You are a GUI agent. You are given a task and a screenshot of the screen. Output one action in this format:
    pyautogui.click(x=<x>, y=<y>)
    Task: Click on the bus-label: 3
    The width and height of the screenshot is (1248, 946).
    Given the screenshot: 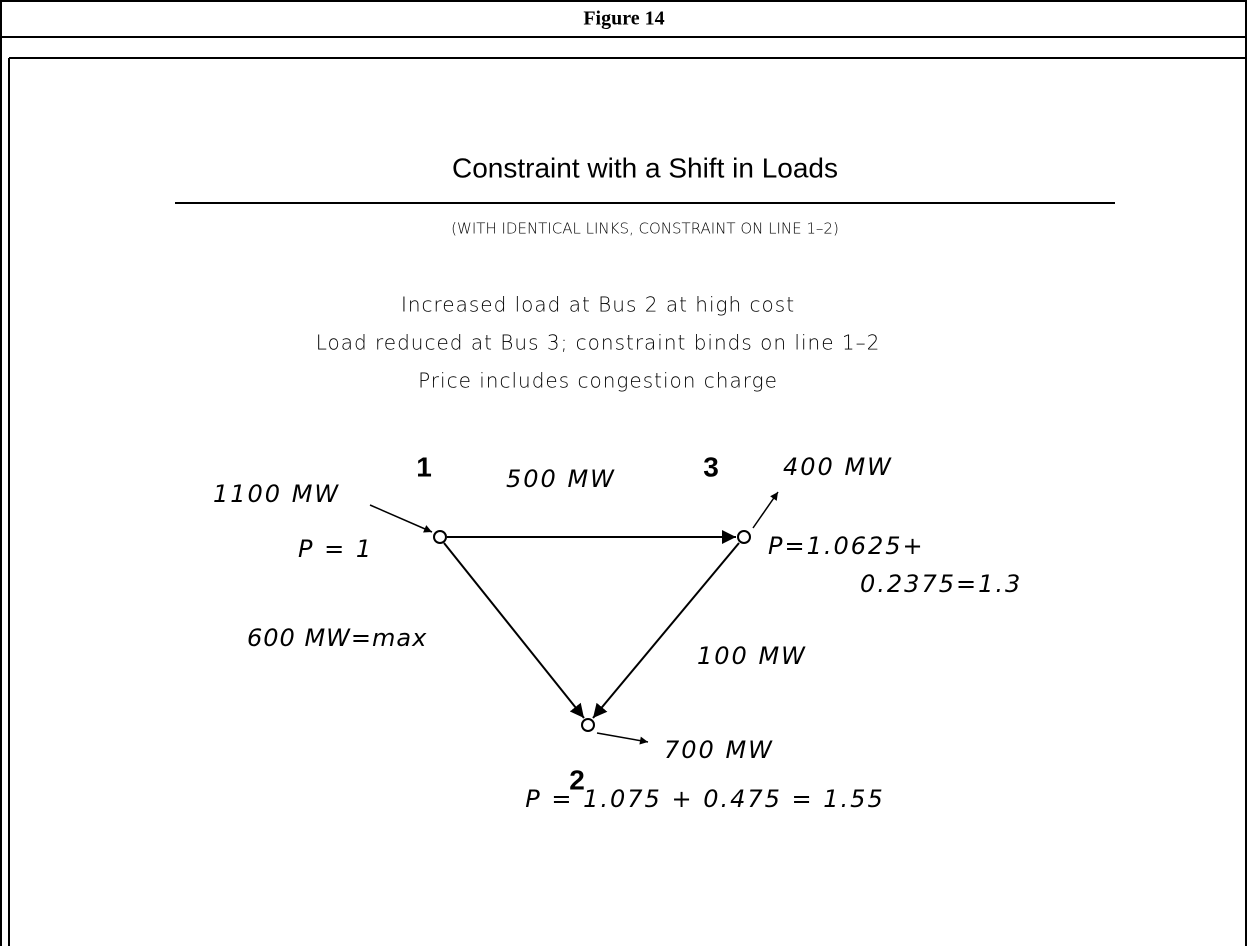 What is the action you would take?
    pyautogui.click(x=711, y=466)
    